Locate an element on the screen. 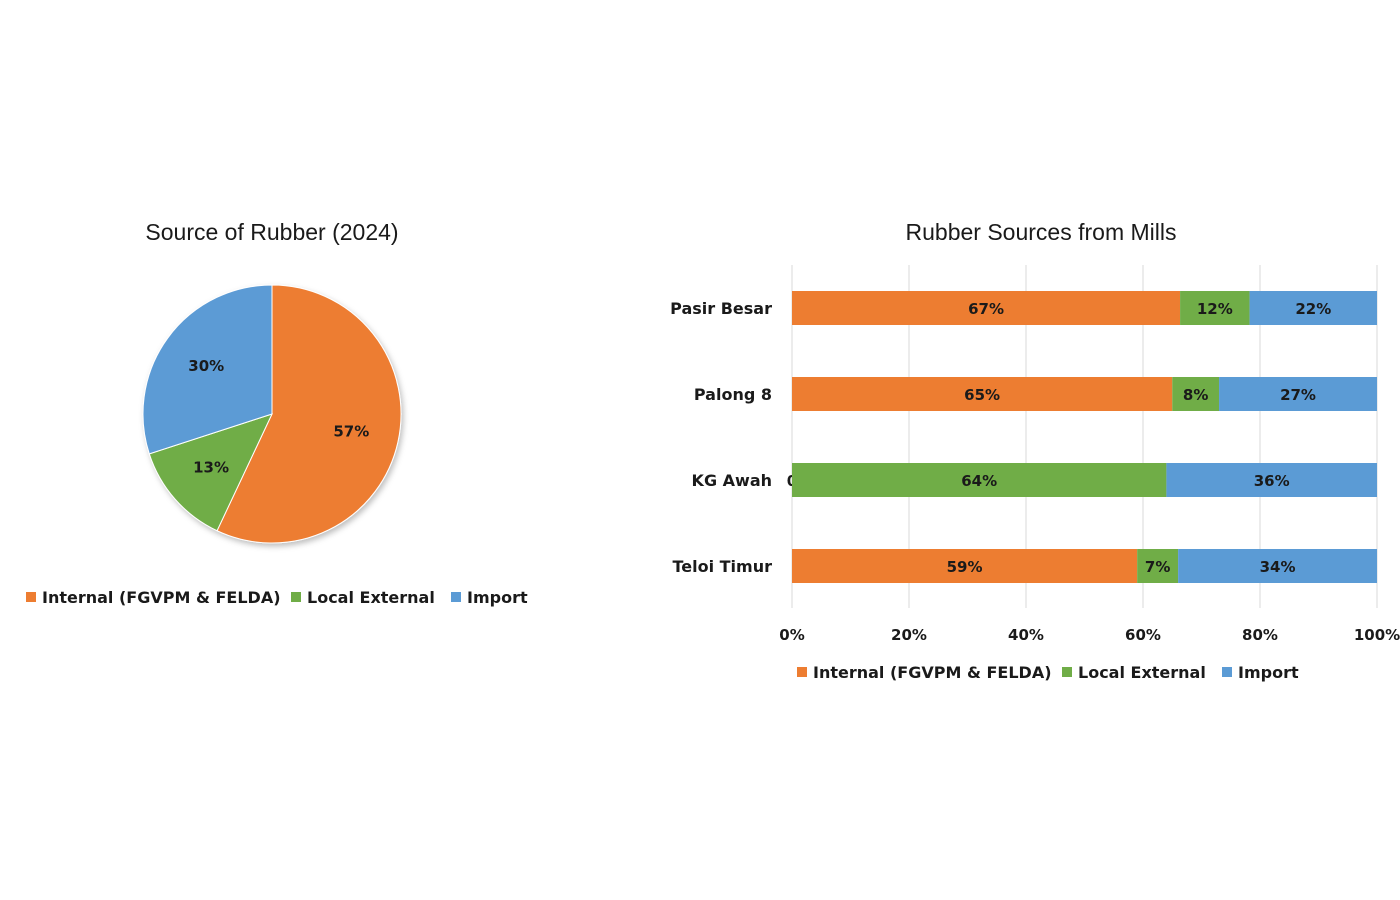 This screenshot has width=1400, height=900. category-label: KG Awah is located at coordinates (732, 480).